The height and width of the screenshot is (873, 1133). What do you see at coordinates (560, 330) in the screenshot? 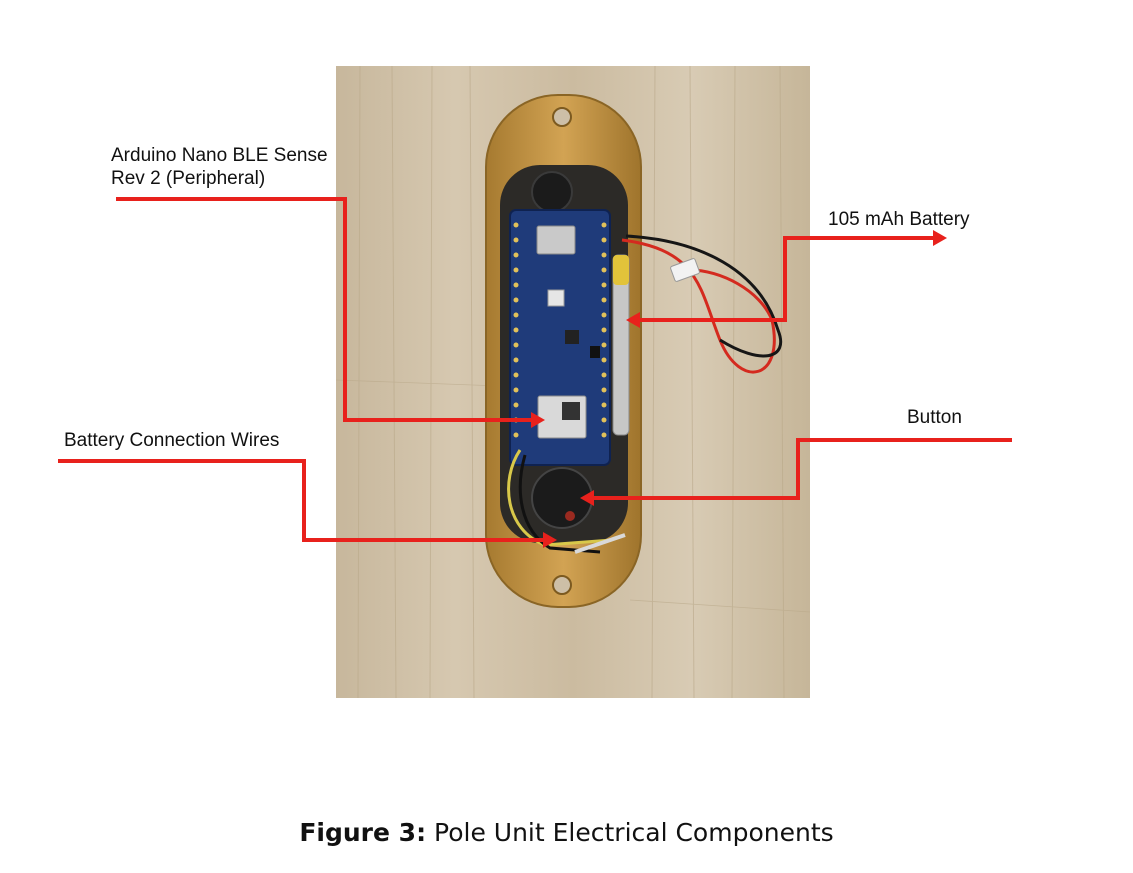
I see `pin-headers` at bounding box center [560, 330].